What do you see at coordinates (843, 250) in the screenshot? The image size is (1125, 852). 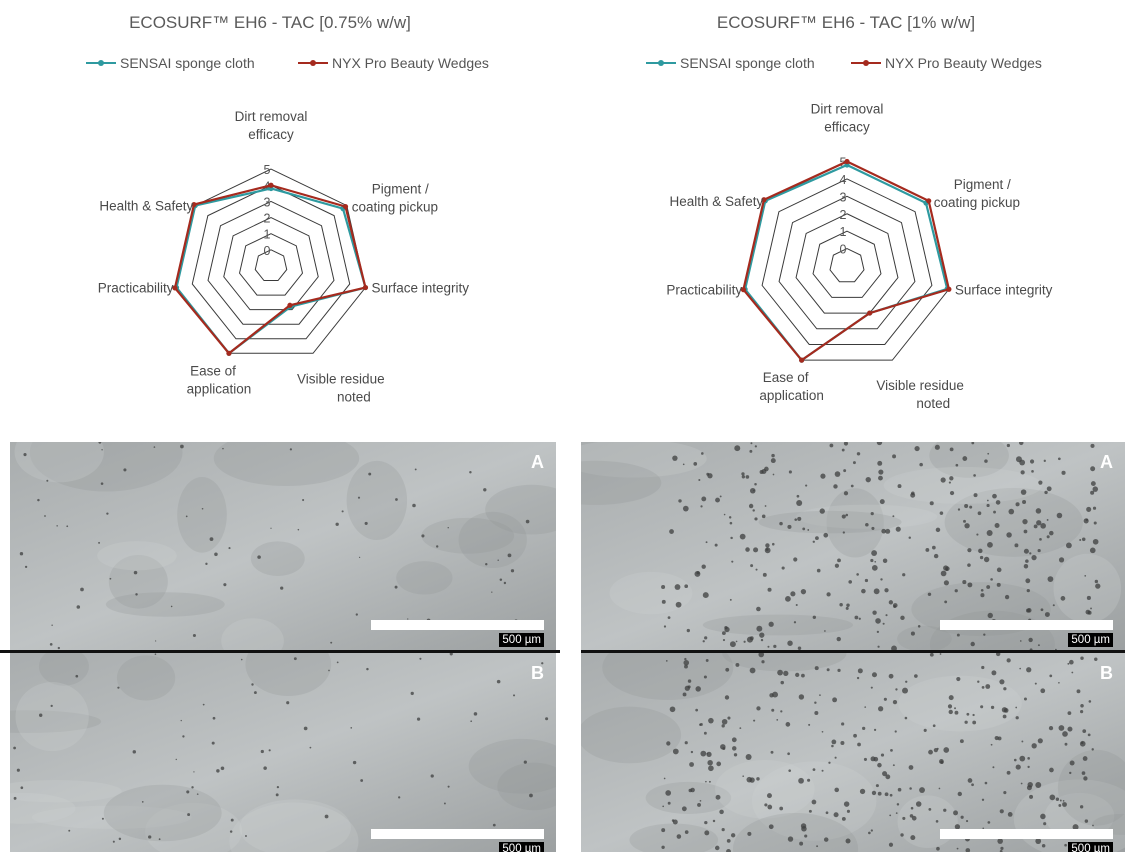 I see `tick-label: 0` at bounding box center [843, 250].